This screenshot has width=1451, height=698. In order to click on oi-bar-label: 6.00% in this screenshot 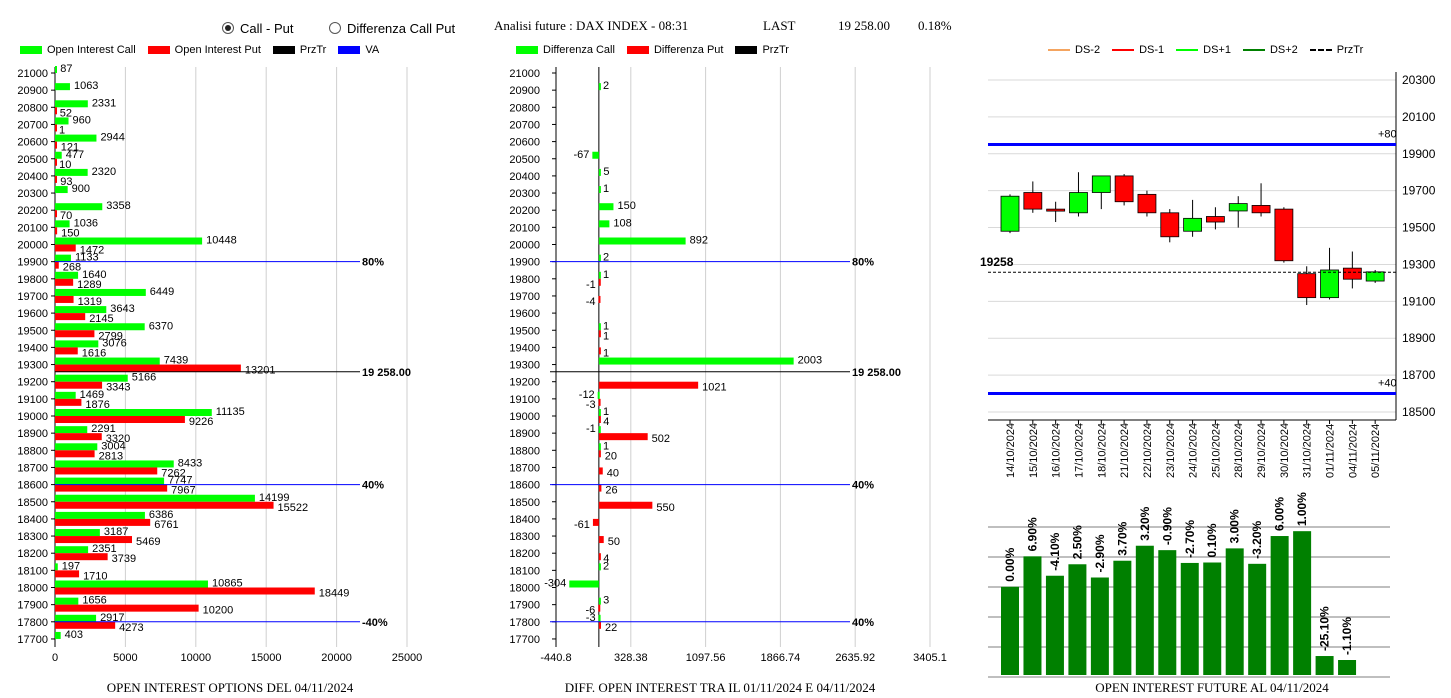, I will do `click(1280, 514)`.